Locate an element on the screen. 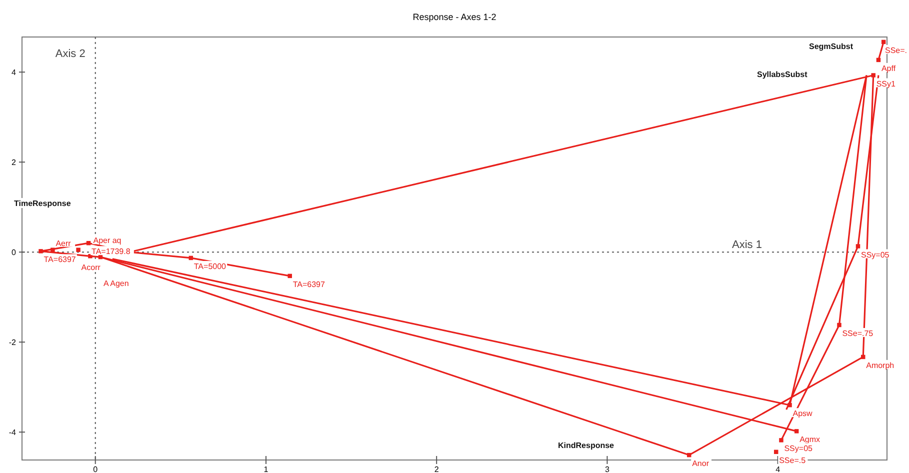  annotation: KindResponse is located at coordinates (586, 445).